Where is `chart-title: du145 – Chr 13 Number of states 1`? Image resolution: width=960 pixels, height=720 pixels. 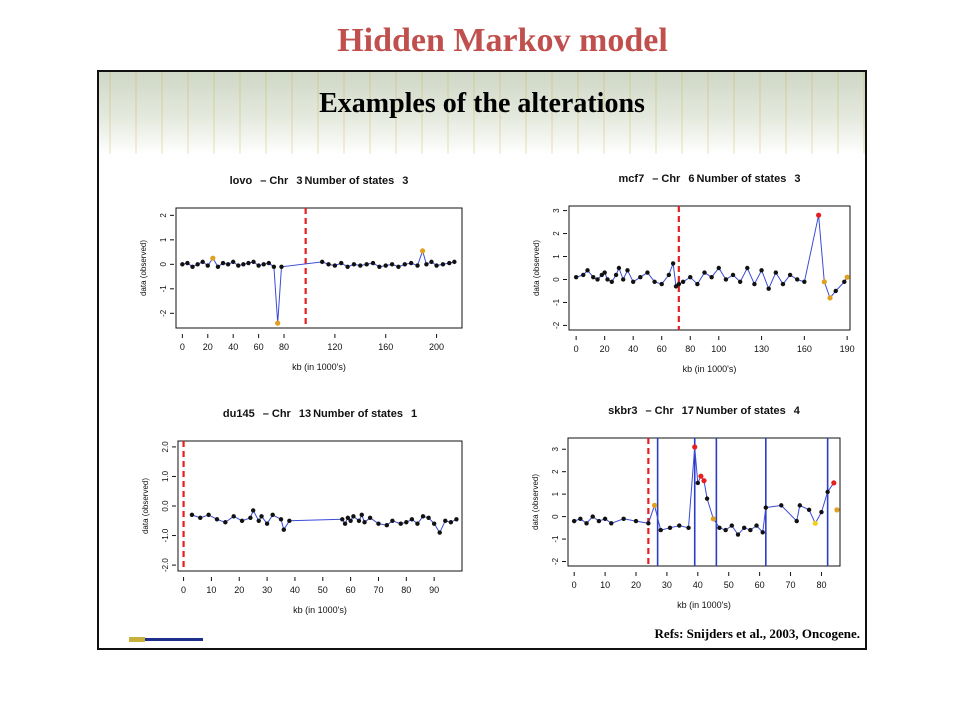
chart-title: du145 – Chr 13 Number of states 1 is located at coordinates (320, 414).